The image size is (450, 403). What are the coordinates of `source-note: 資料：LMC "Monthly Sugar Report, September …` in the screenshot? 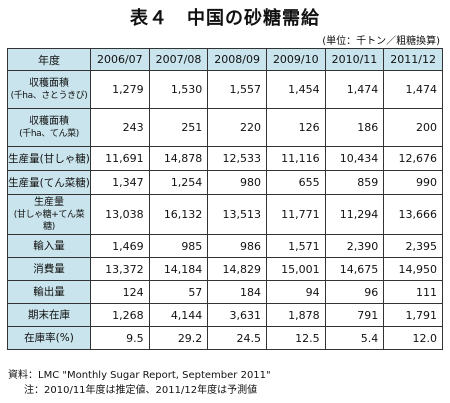 It's located at (139, 375).